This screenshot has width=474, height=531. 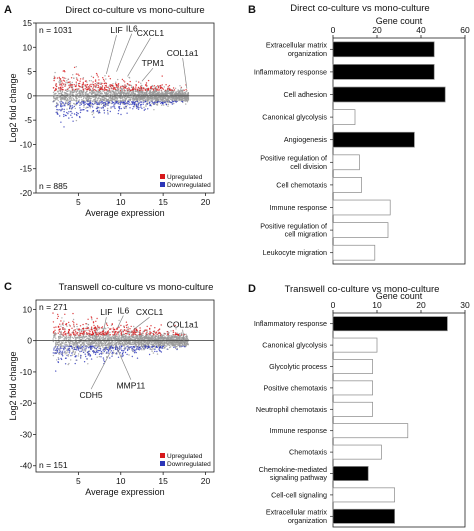 I want to click on y-tick-label: -10, so click(x=26, y=144).